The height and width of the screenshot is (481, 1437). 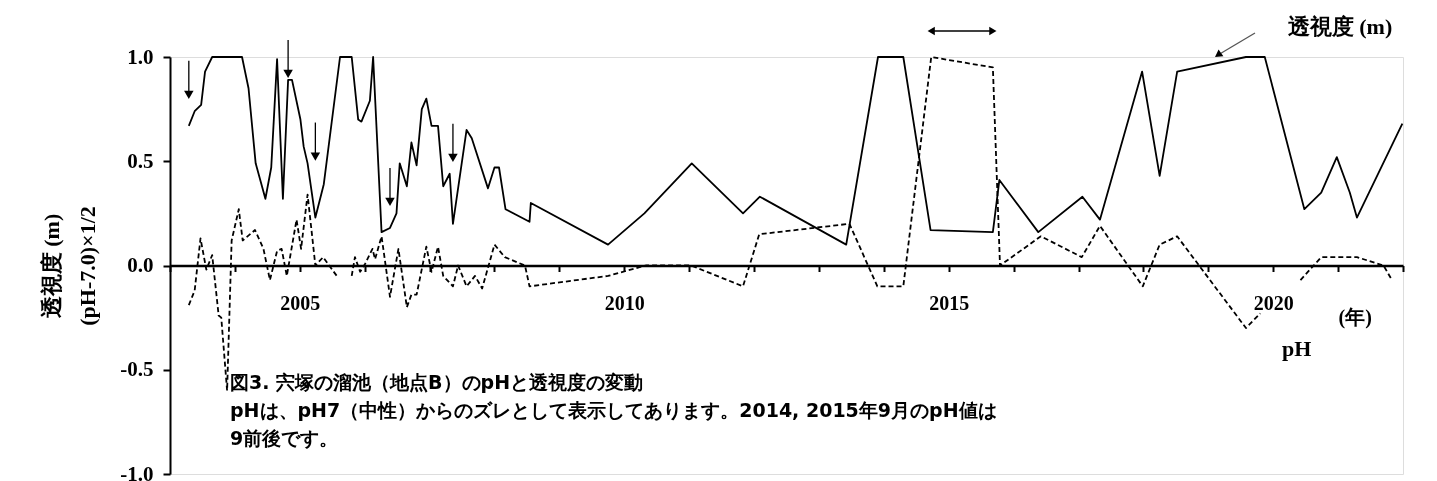 What do you see at coordinates (140, 160) in the screenshot?
I see `y-tick-label: 0.5` at bounding box center [140, 160].